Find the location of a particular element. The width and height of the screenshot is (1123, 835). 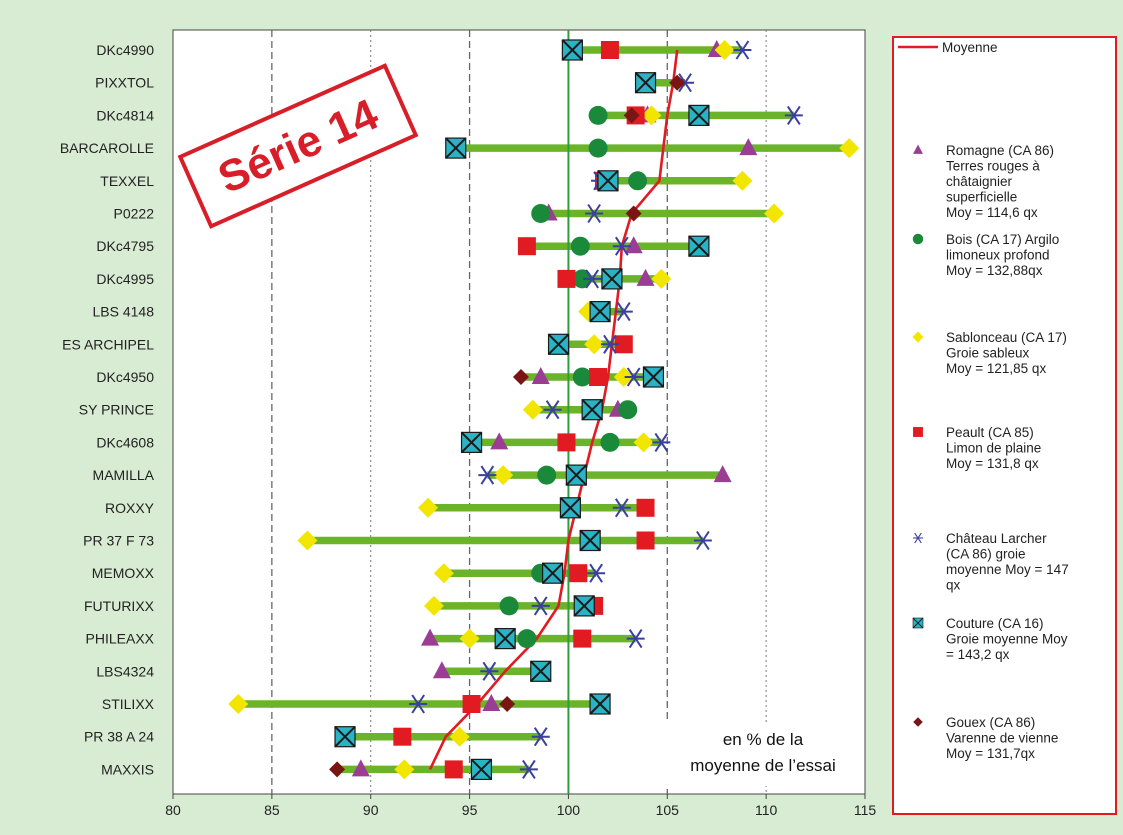

legend-entry-text: Château Larcher is located at coordinates (996, 538).